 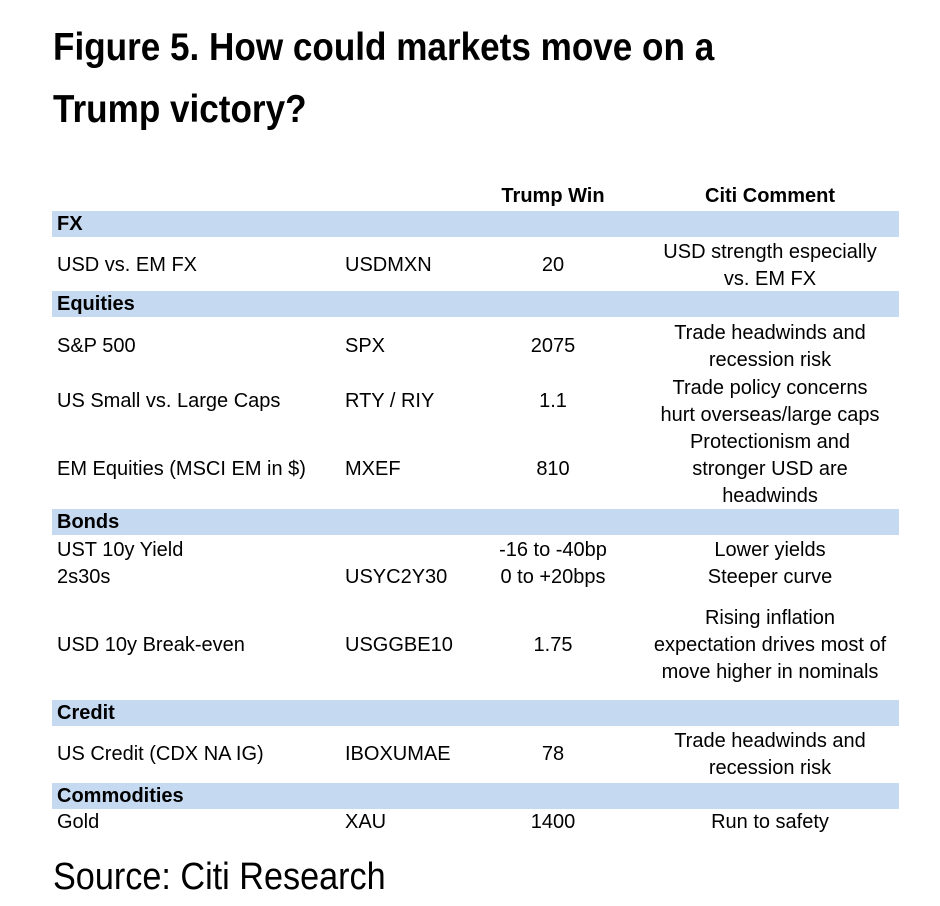 I want to click on ticker: USGGBE10, so click(x=399, y=645).